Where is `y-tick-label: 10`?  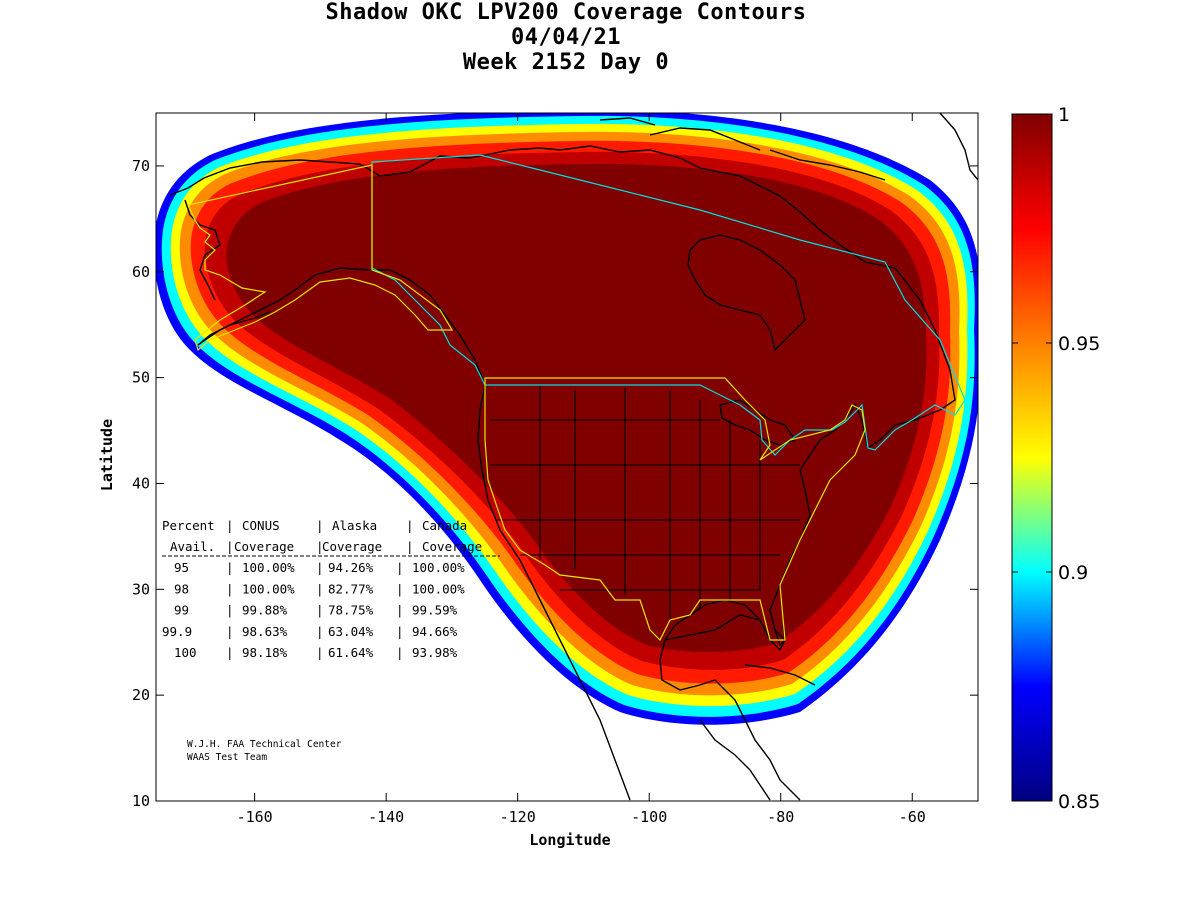
y-tick-label: 10 is located at coordinates (141, 801).